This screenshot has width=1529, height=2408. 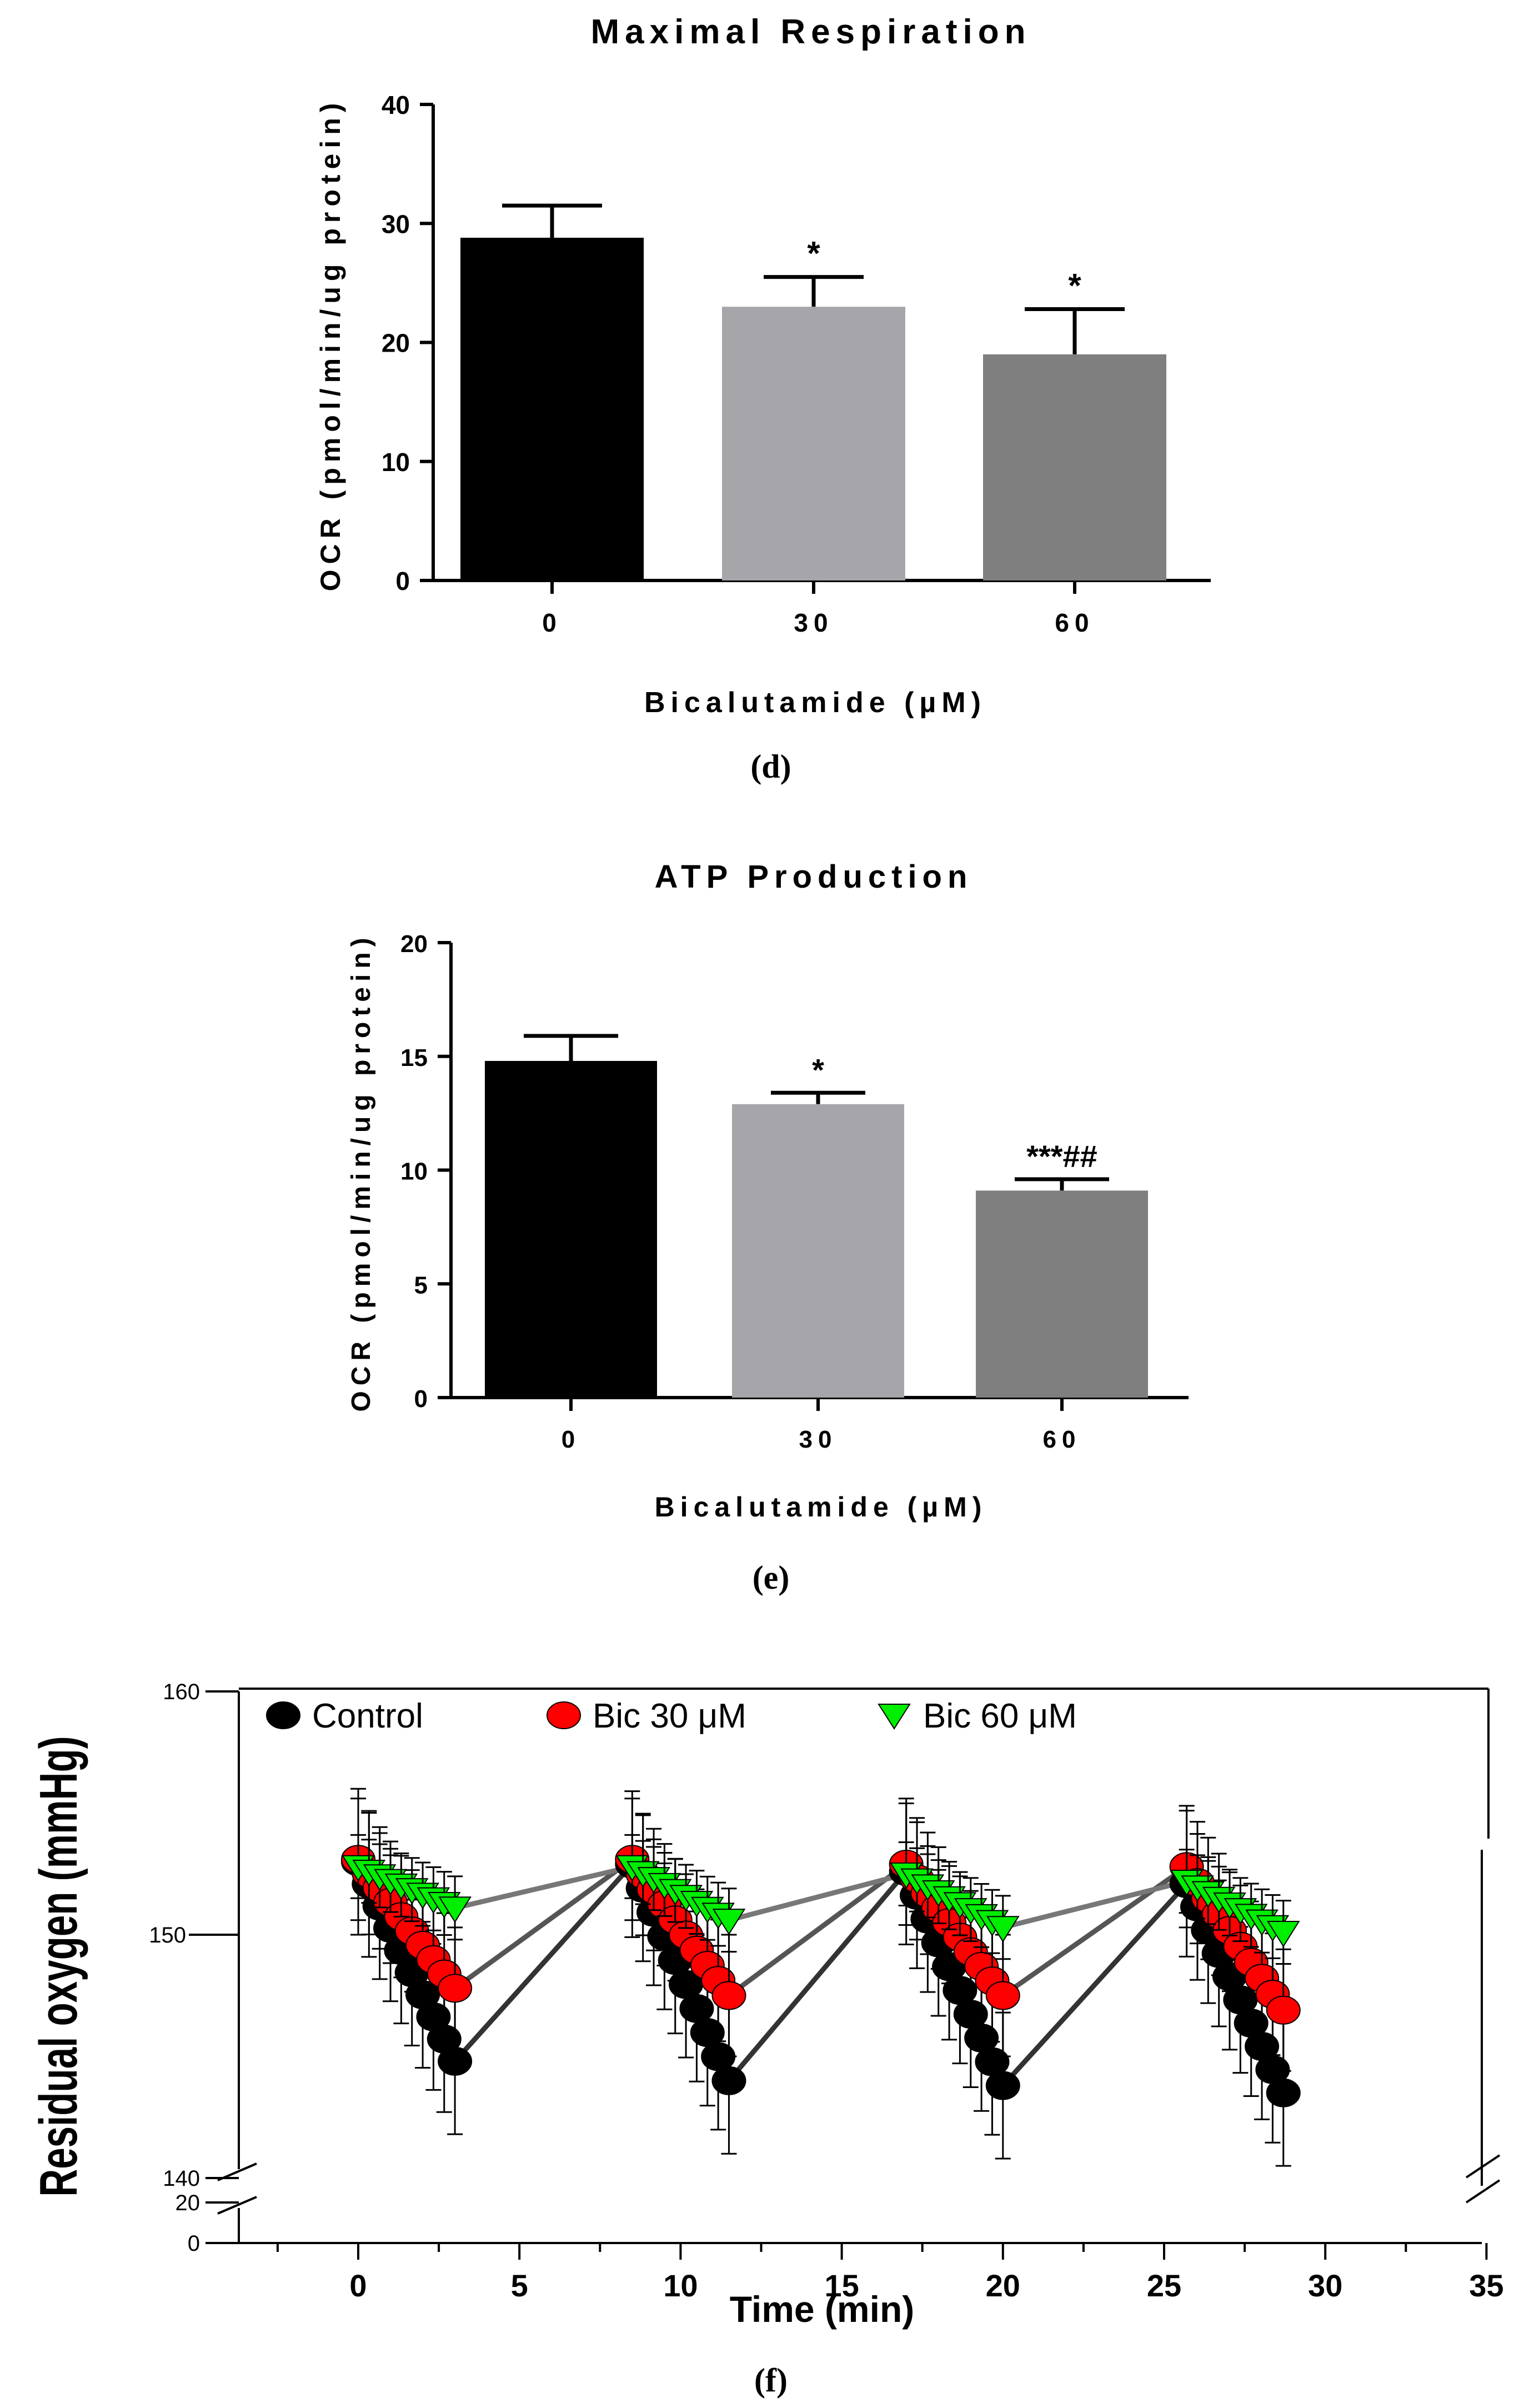 What do you see at coordinates (818, 1439) in the screenshot?
I see `chart-e-x-tick-label: 30` at bounding box center [818, 1439].